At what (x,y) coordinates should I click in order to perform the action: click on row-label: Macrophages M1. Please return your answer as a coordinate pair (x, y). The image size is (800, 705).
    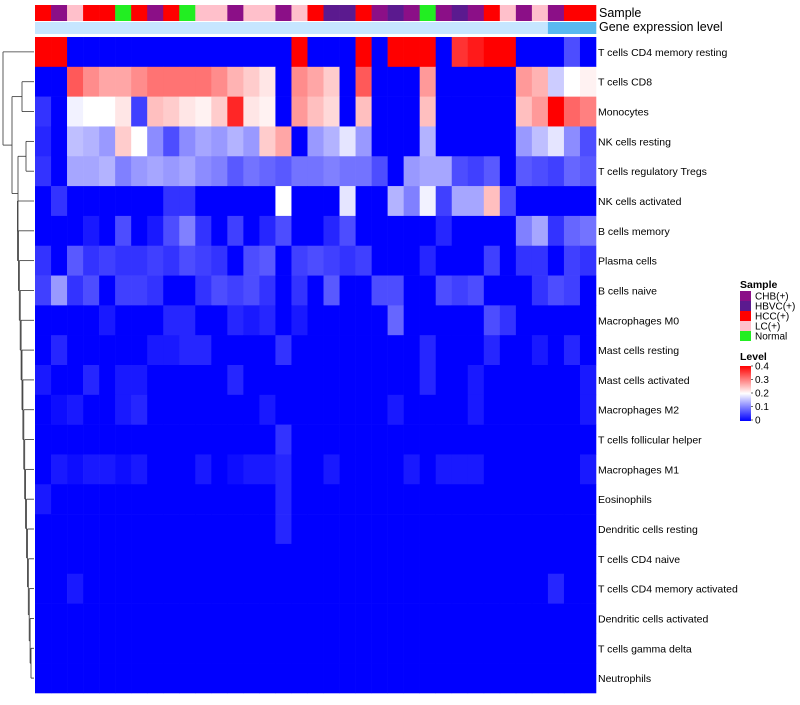
    Looking at the image, I should click on (638, 470).